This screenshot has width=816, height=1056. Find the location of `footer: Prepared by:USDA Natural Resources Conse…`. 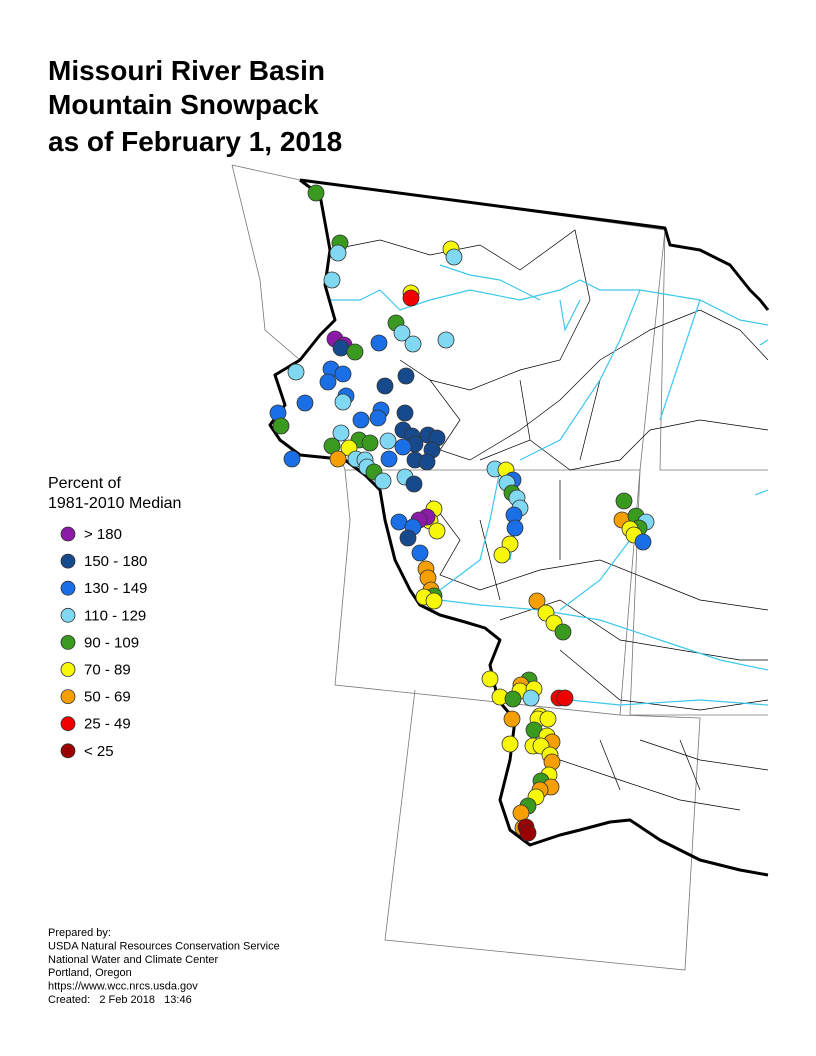

footer: Prepared by:USDA Natural Resources Conse… is located at coordinates (164, 966).